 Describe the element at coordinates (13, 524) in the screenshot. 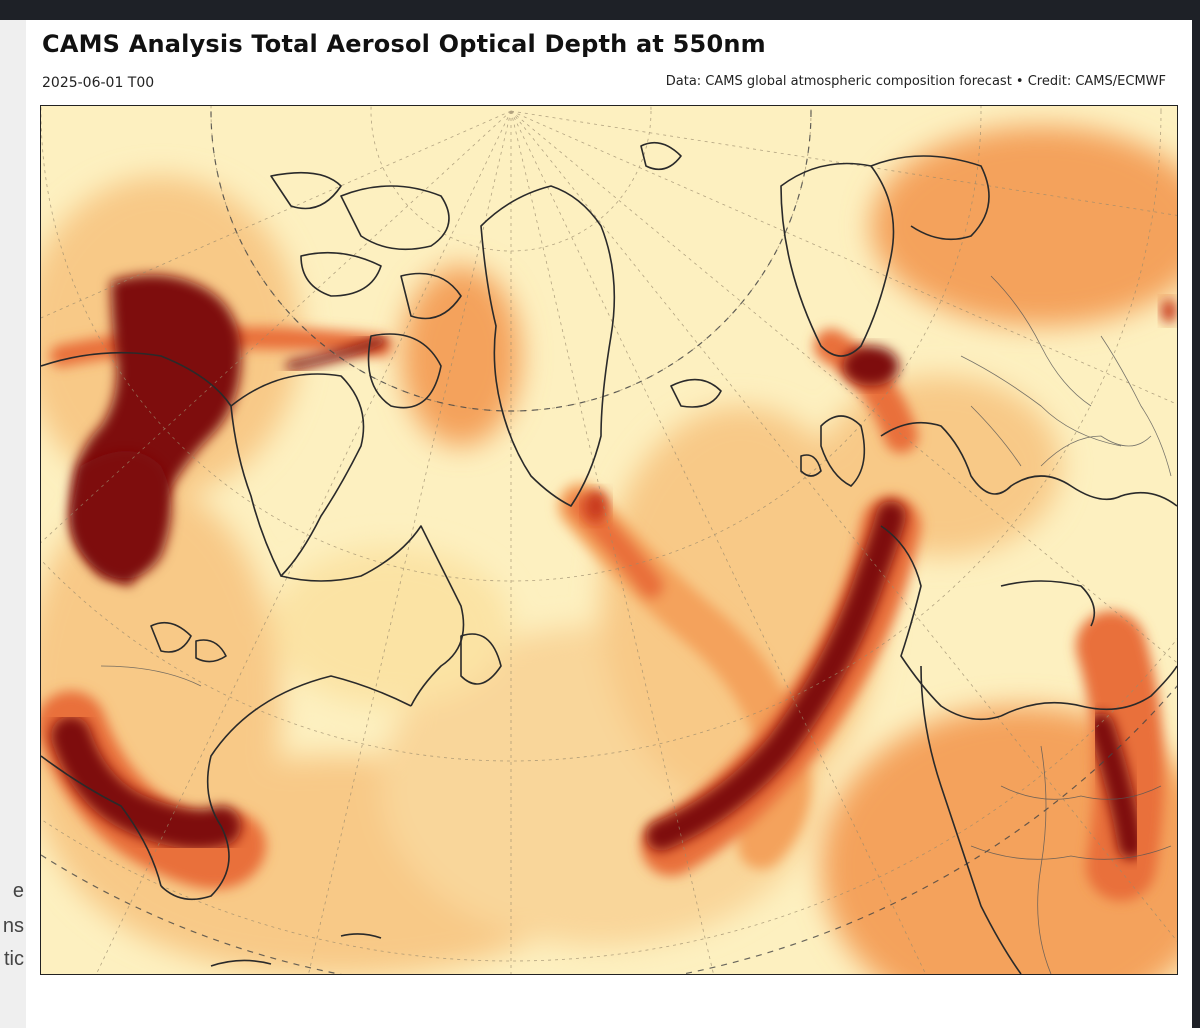

I see `background-page-strip: e ns tic` at that location.